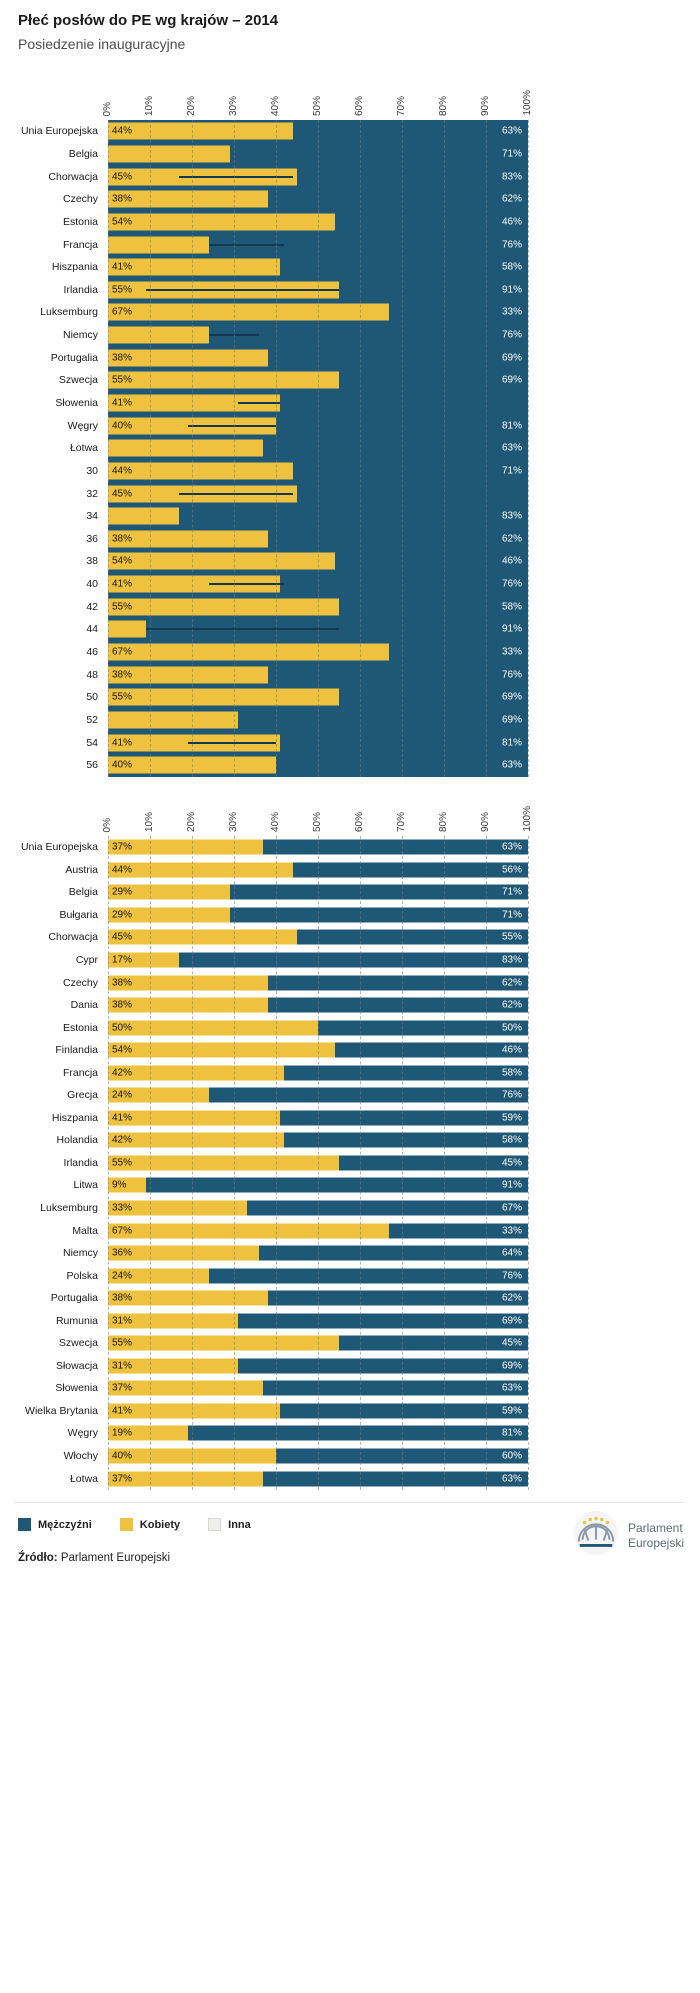  What do you see at coordinates (69, 1208) in the screenshot?
I see `country-label: Luksemburg` at bounding box center [69, 1208].